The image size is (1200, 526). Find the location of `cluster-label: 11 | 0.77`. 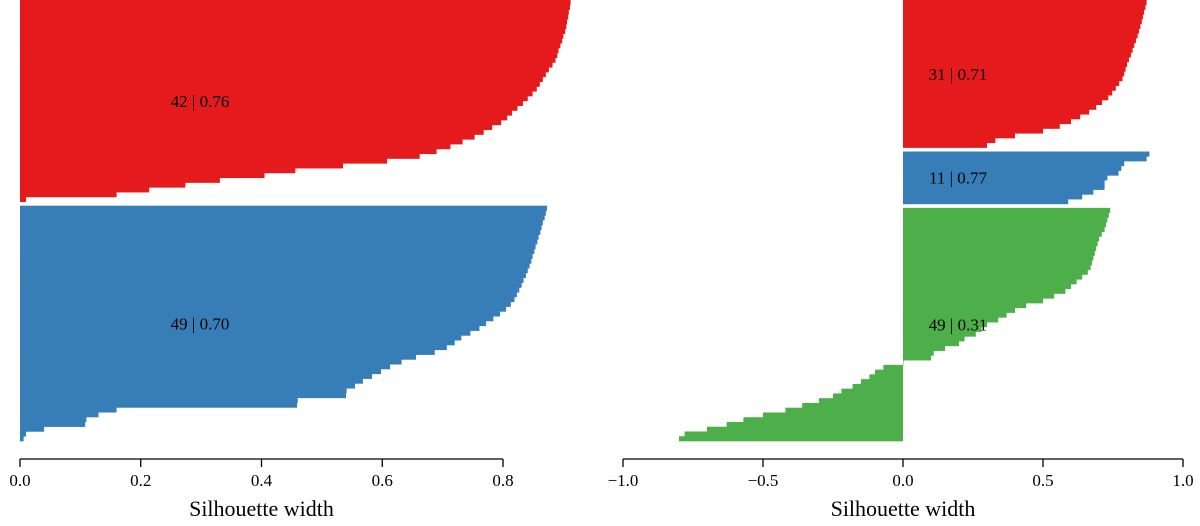

cluster-label: 11 | 0.77 is located at coordinates (958, 178).